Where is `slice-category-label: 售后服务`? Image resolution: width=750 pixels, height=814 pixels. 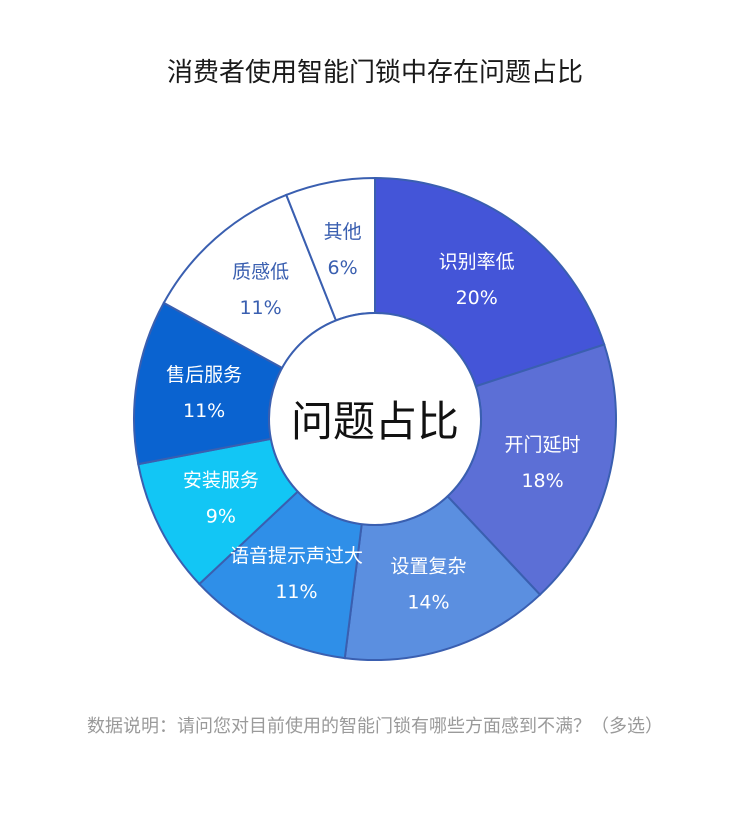
slice-category-label: 售后服务 is located at coordinates (204, 375).